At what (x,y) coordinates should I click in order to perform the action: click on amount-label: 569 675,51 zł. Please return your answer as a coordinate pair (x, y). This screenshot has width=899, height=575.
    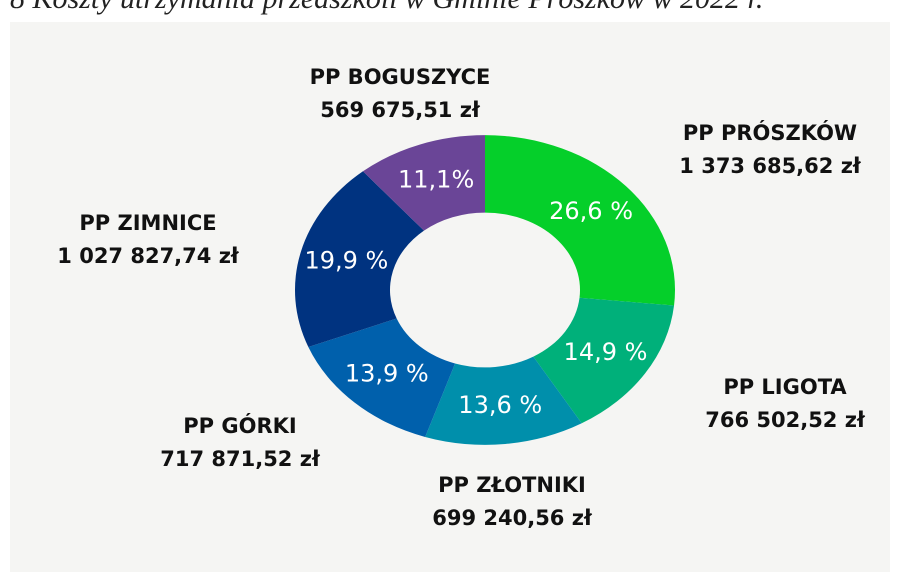
    Looking at the image, I should click on (400, 110).